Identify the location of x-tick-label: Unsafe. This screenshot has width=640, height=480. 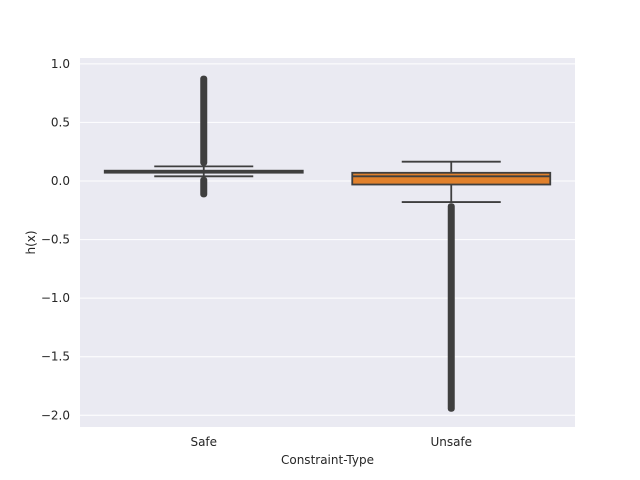
(451, 442).